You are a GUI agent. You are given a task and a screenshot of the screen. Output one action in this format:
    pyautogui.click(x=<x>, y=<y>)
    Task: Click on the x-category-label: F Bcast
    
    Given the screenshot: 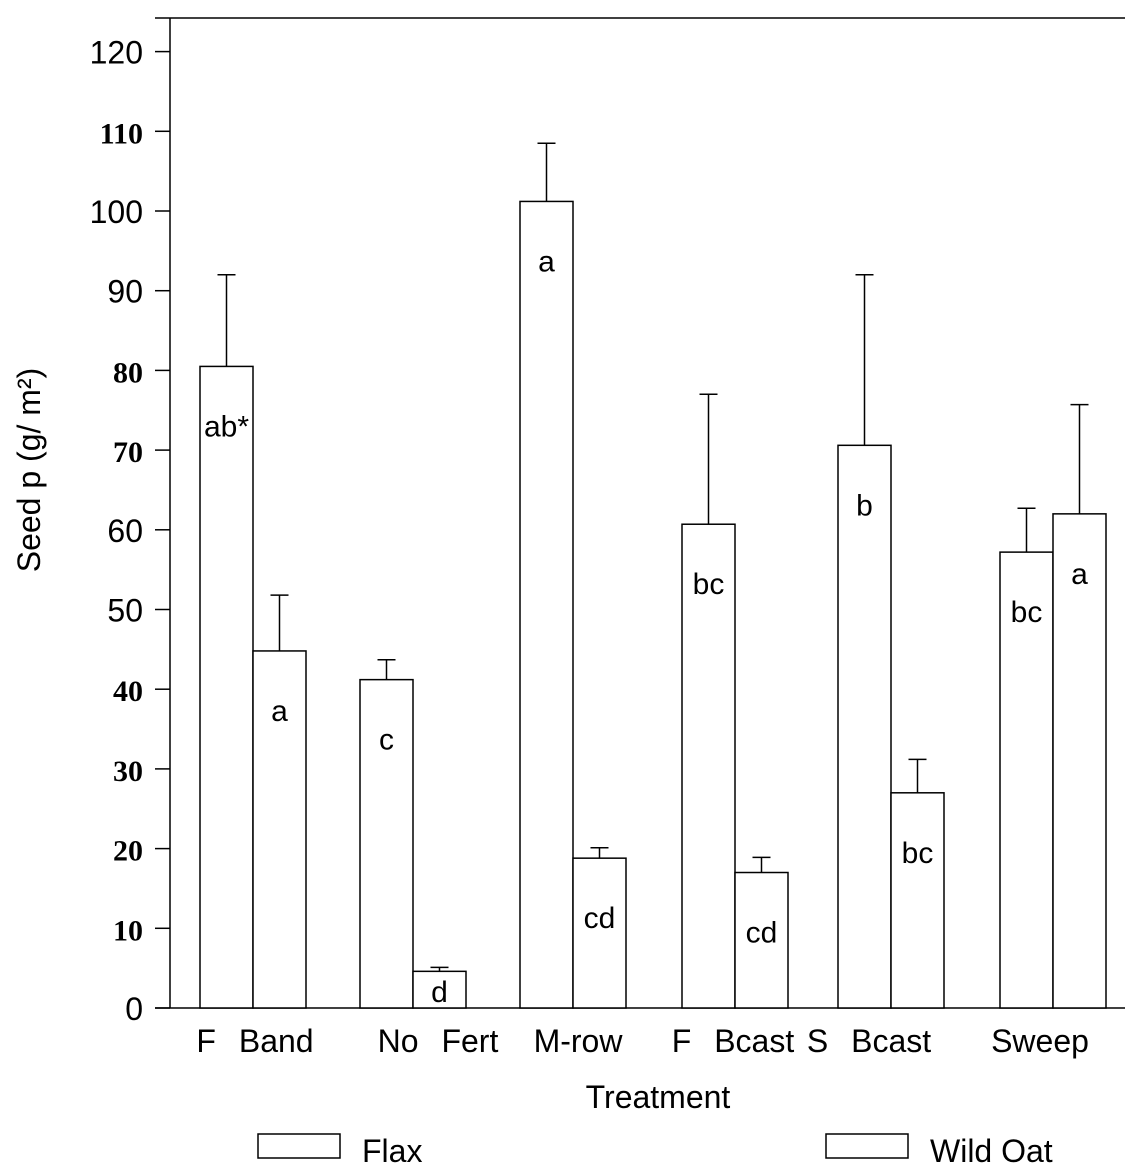 What is the action you would take?
    pyautogui.click(x=733, y=1041)
    